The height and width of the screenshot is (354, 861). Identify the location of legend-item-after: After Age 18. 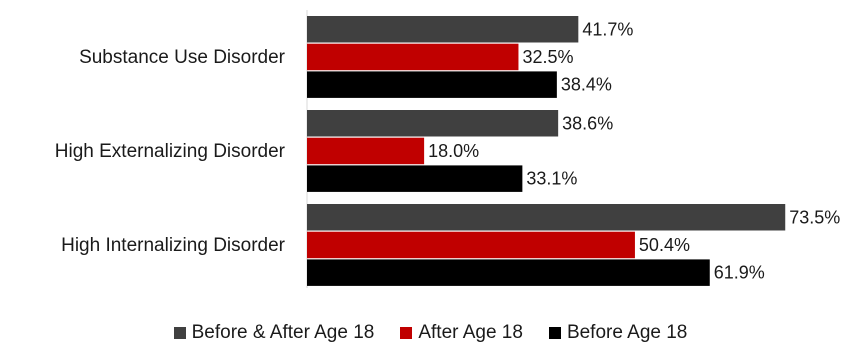
(461, 333).